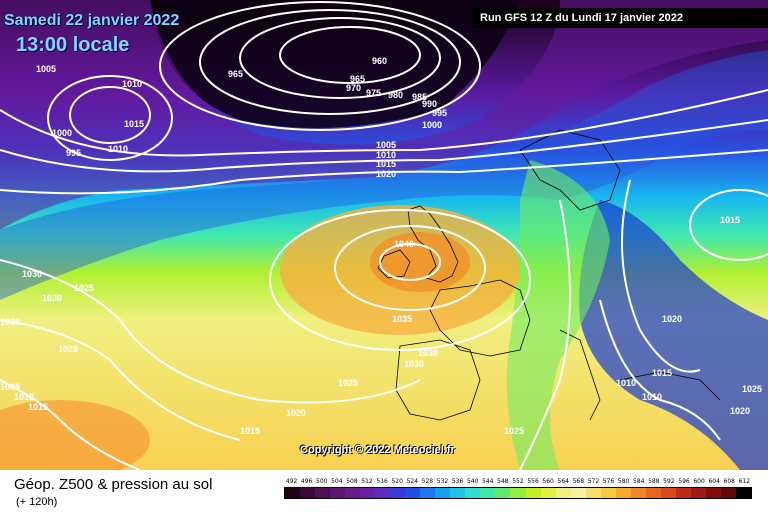 This screenshot has width=768, height=512. What do you see at coordinates (714, 481) in the screenshot?
I see `scale-label: 604` at bounding box center [714, 481].